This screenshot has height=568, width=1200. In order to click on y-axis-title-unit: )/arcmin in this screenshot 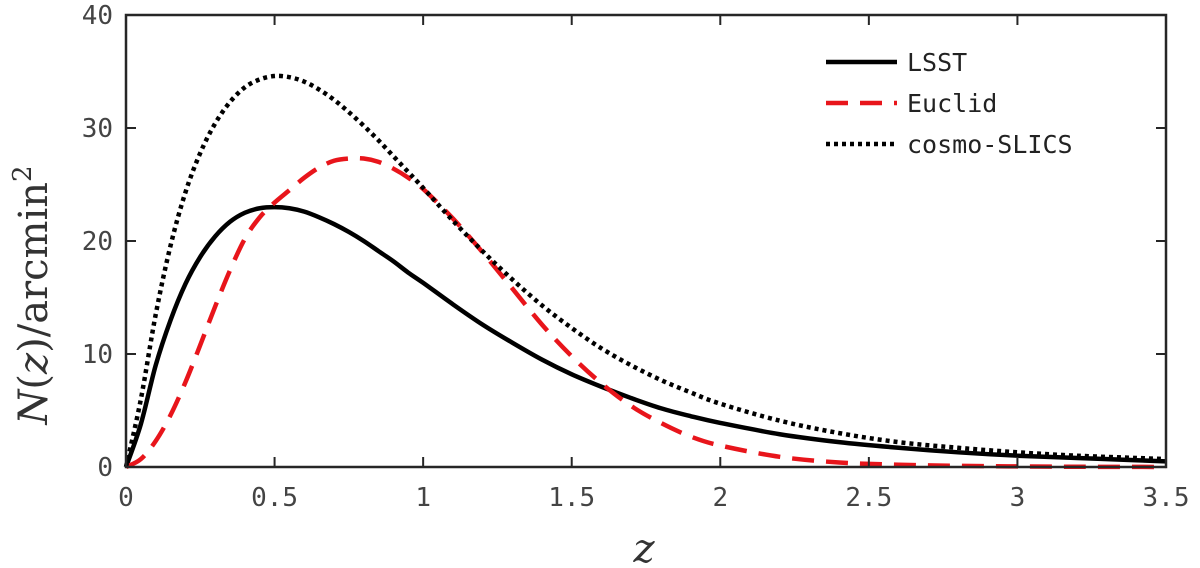, I will do `click(34, 267)`.